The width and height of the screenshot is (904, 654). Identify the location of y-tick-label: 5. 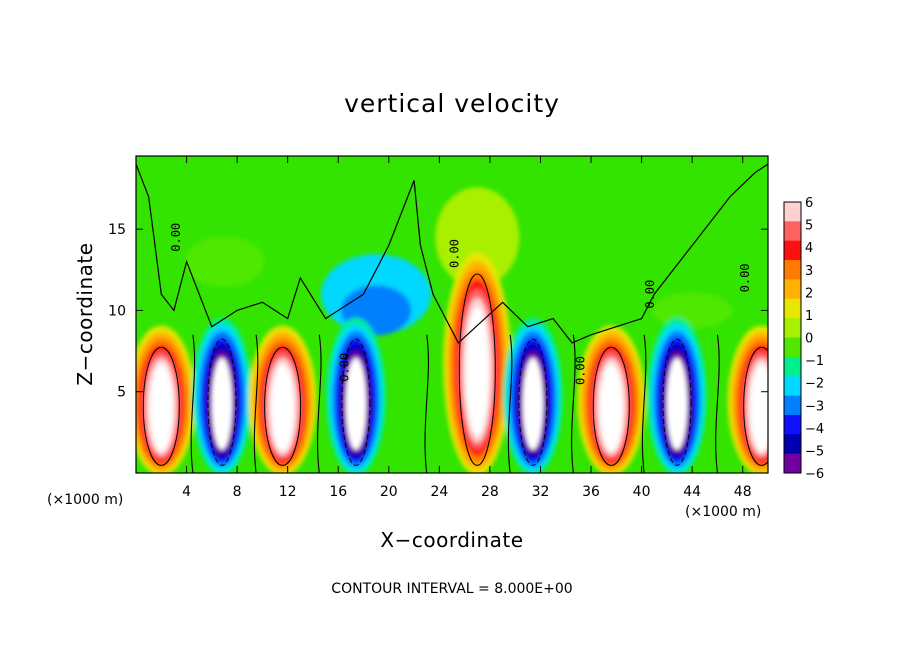
(121, 393).